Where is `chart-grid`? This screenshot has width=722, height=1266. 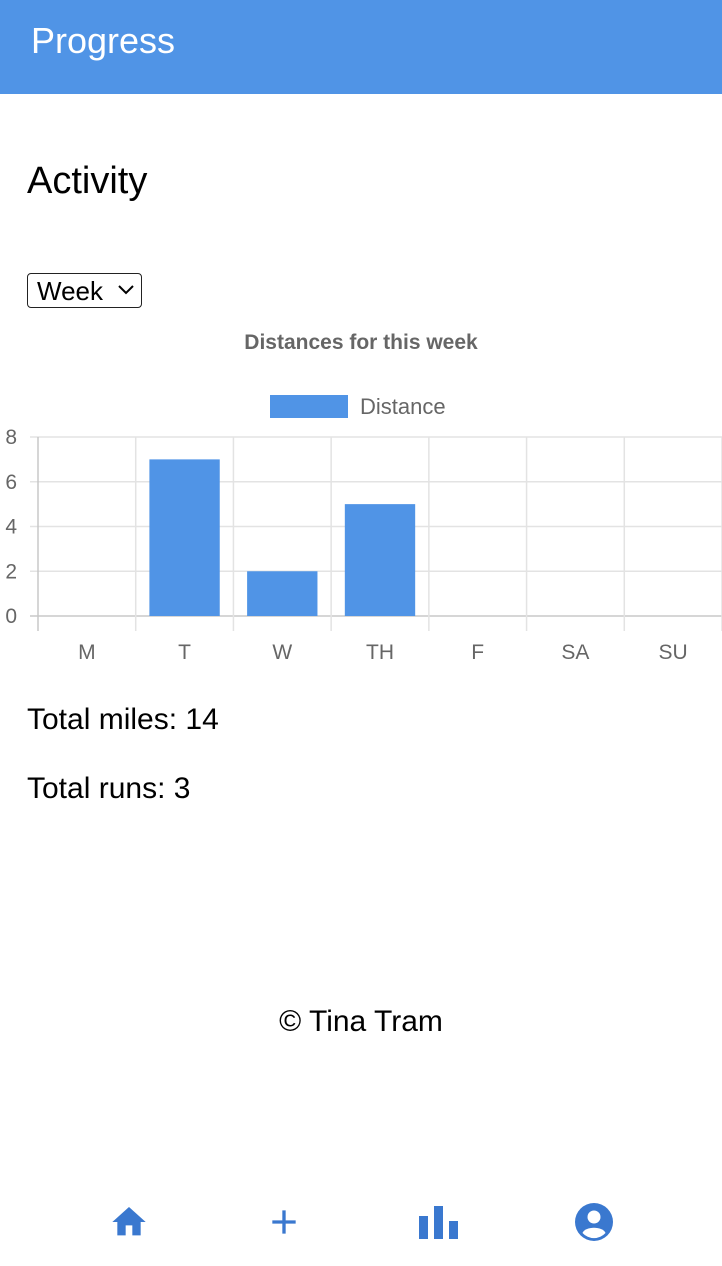 chart-grid is located at coordinates (376, 533).